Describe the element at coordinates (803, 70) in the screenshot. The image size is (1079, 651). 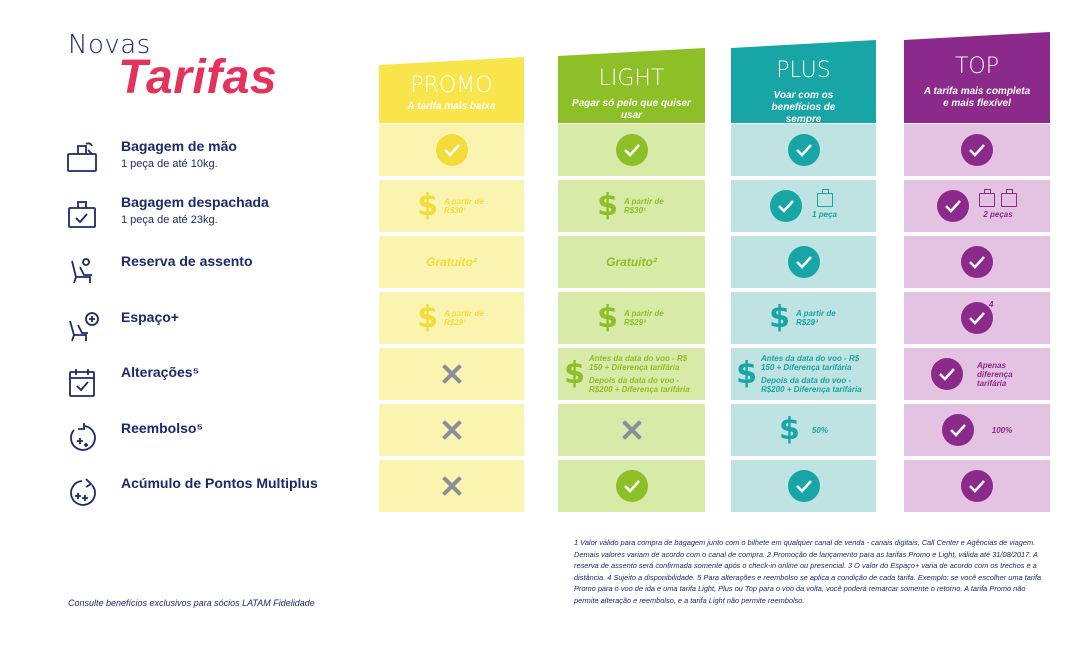
I see `tariff-name-plus: PLUS` at that location.